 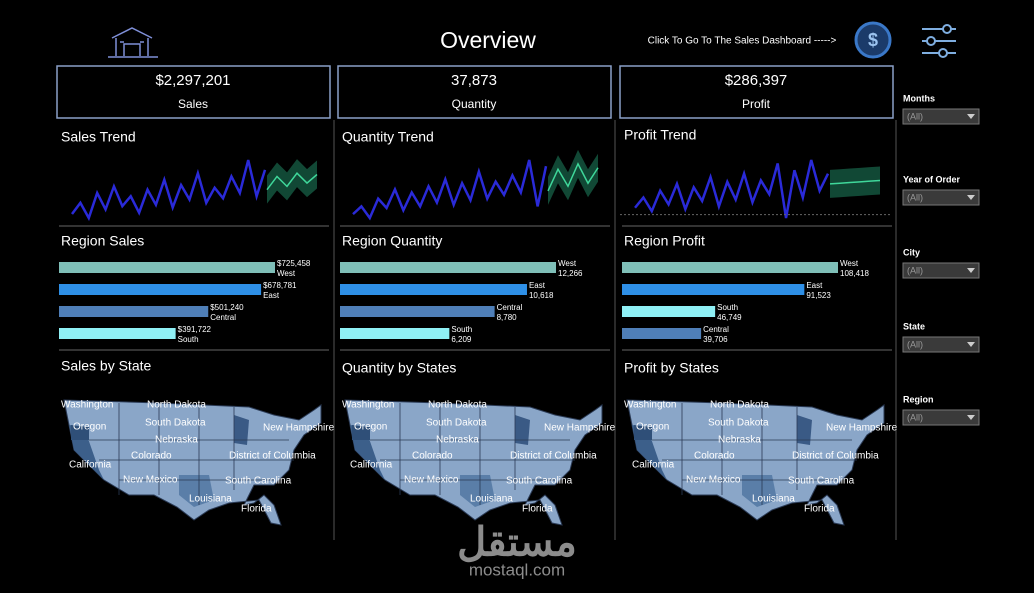 What do you see at coordinates (507, 317) in the screenshot?
I see `bar-label: 8,780` at bounding box center [507, 317].